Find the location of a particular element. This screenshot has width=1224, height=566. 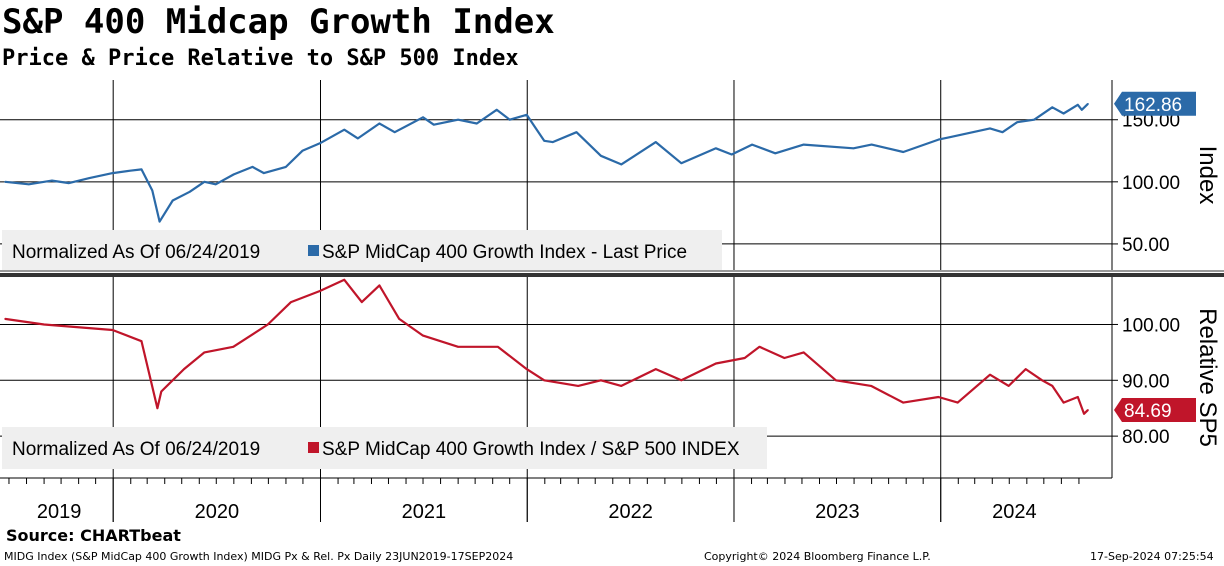

panel-divider is located at coordinates (612, 275).